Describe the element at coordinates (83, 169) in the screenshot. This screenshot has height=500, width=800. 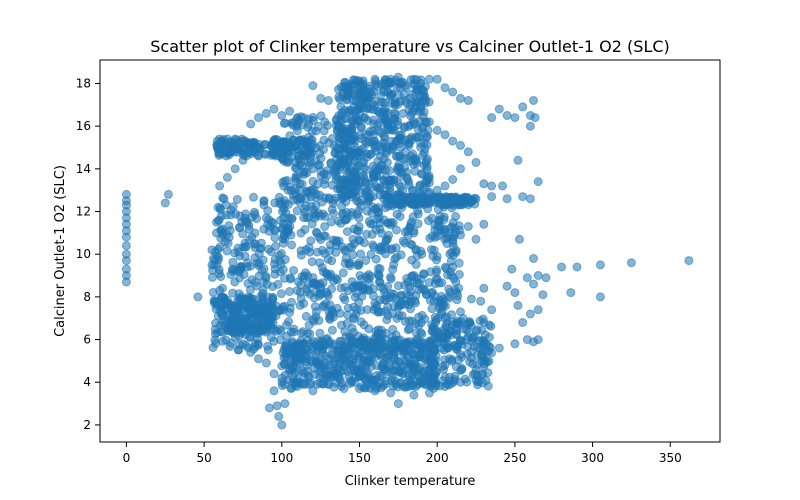
I see `y-tick-label: 14` at that location.